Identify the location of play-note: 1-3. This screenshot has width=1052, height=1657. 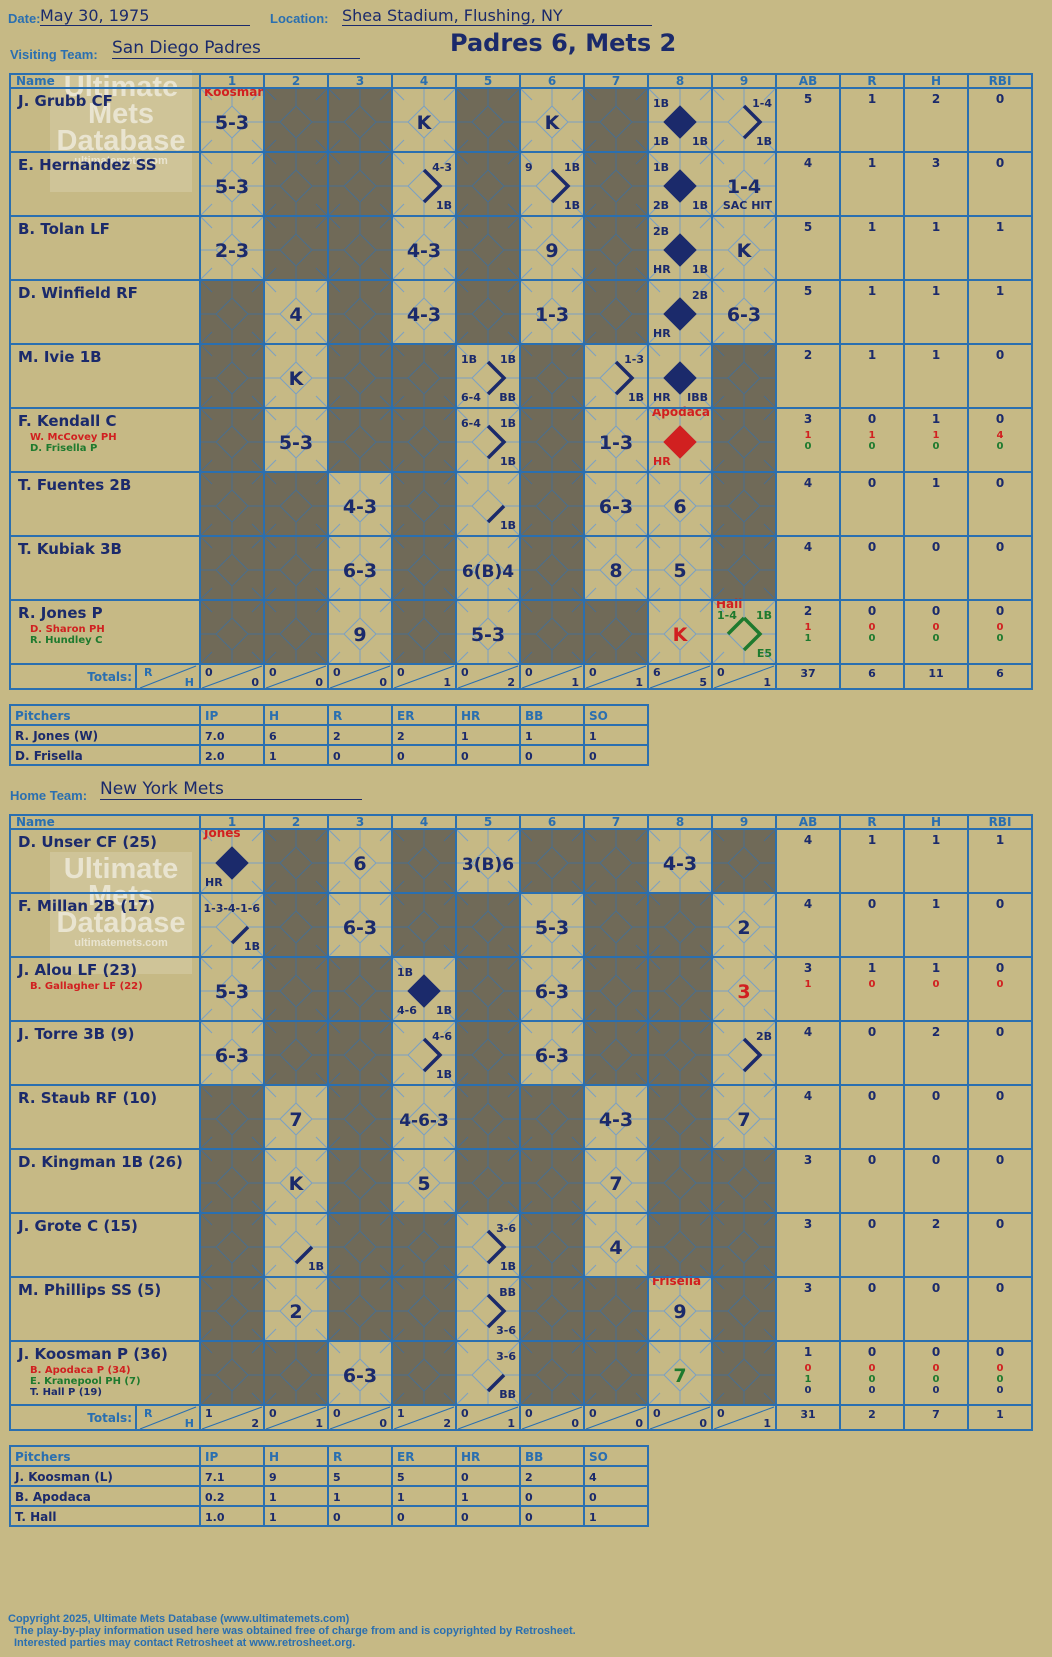
(634, 359).